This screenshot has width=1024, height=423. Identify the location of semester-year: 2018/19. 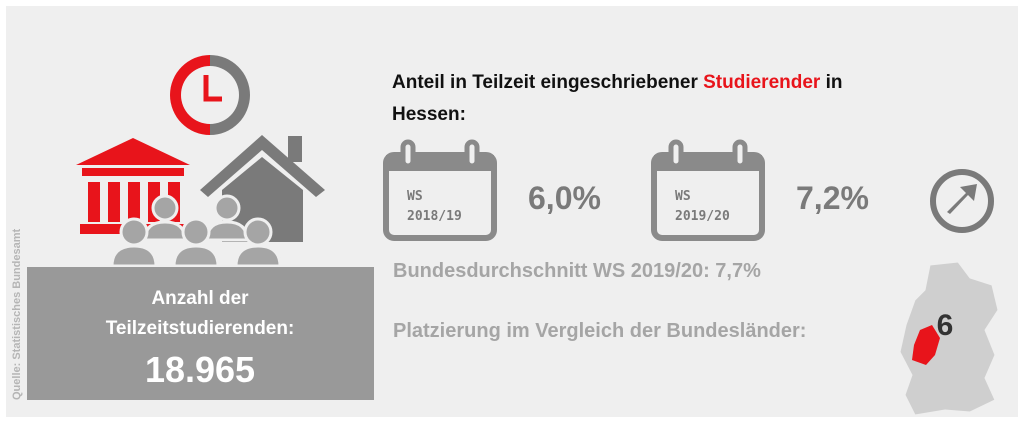
(434, 216).